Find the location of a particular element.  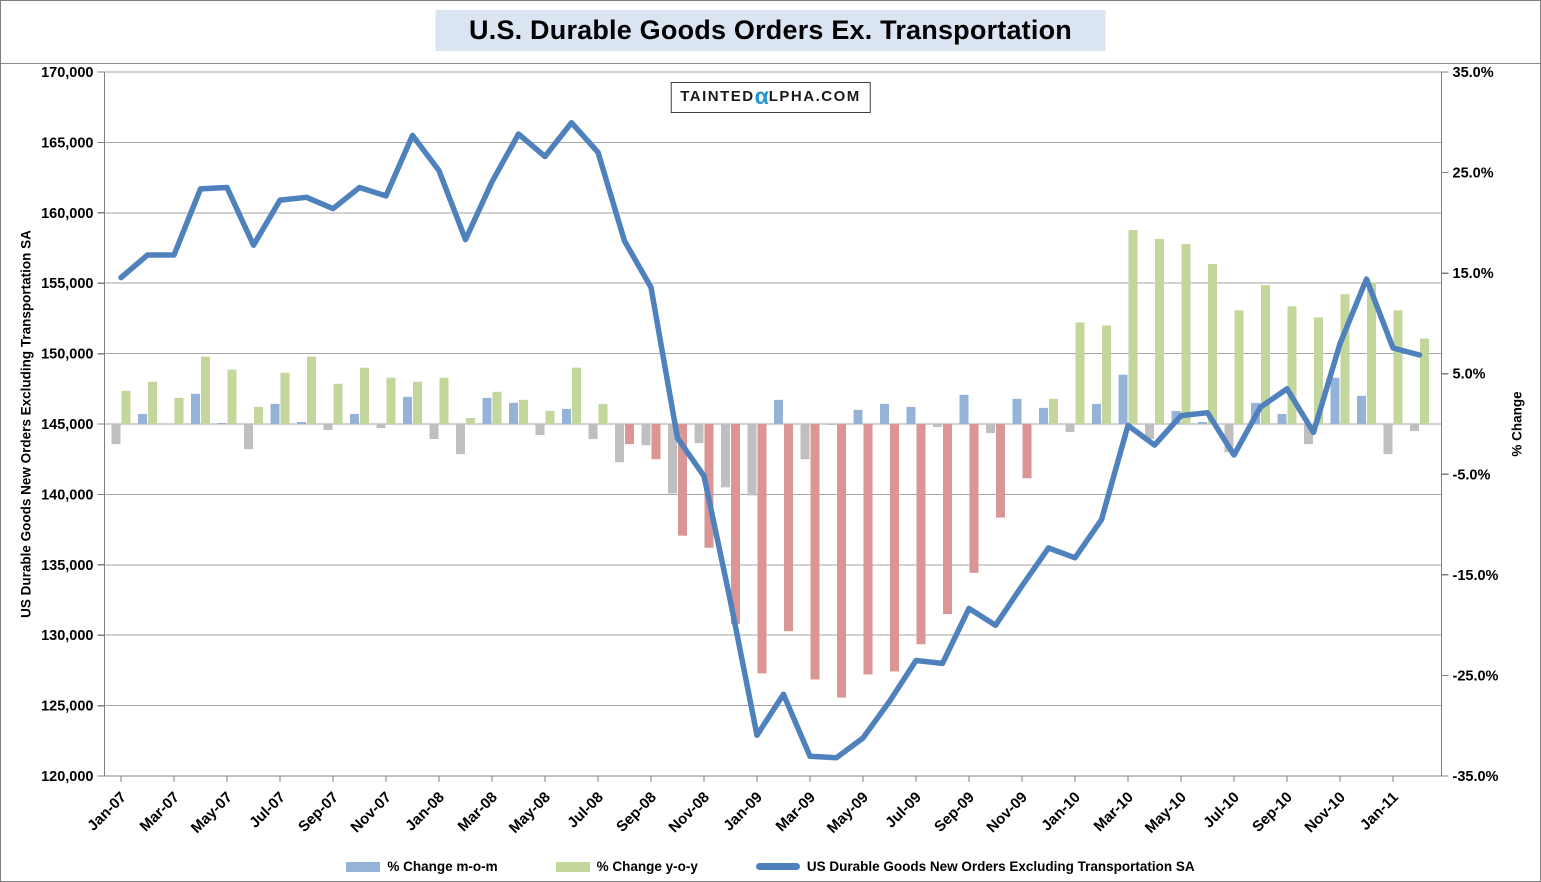

watermark-text-left: Tainted is located at coordinates (717, 96).